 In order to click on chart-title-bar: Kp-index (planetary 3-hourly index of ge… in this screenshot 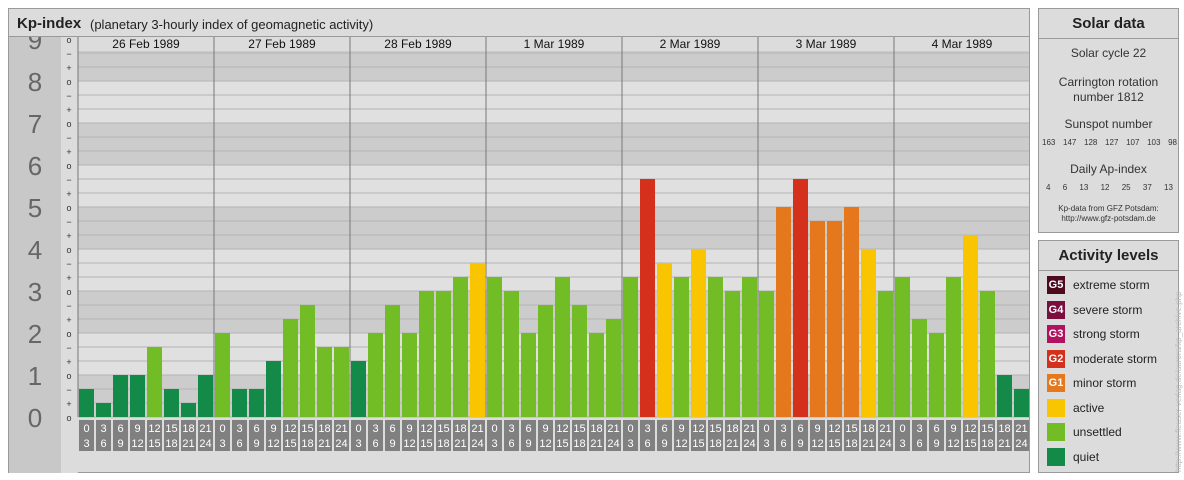, I will do `click(519, 23)`.